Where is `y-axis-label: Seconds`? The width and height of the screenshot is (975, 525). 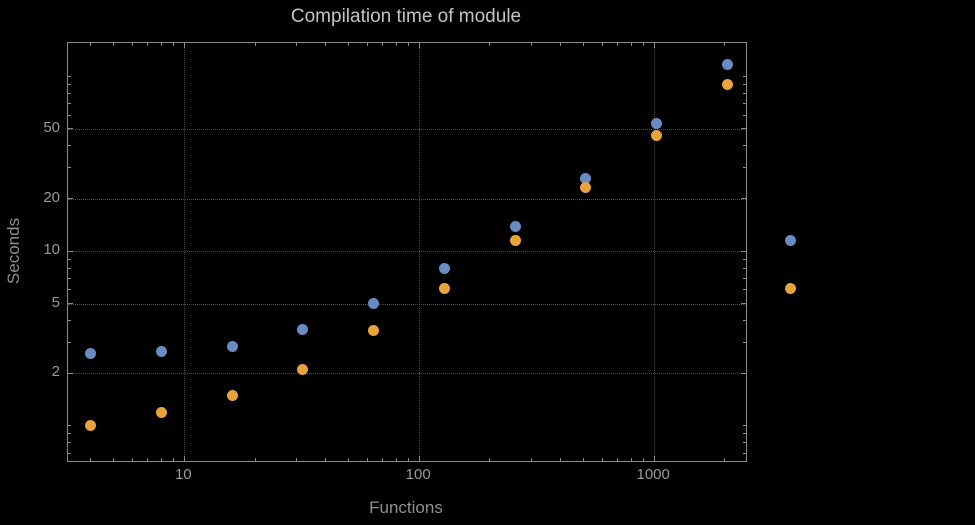
y-axis-label: Seconds is located at coordinates (13, 251).